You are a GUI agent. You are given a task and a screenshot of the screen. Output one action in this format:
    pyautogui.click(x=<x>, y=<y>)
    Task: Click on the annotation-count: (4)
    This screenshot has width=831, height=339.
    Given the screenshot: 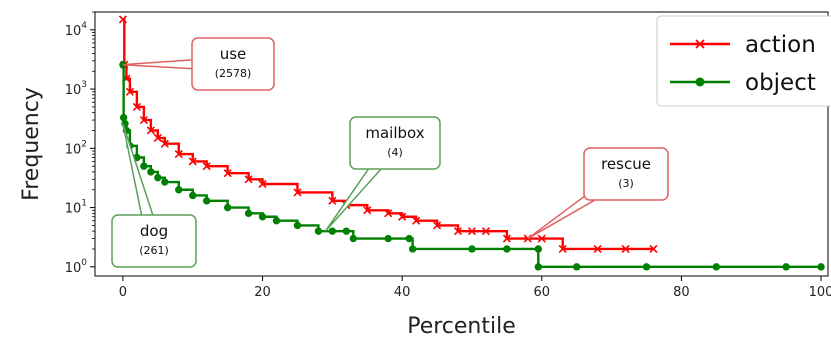 What is the action you would take?
    pyautogui.click(x=395, y=152)
    